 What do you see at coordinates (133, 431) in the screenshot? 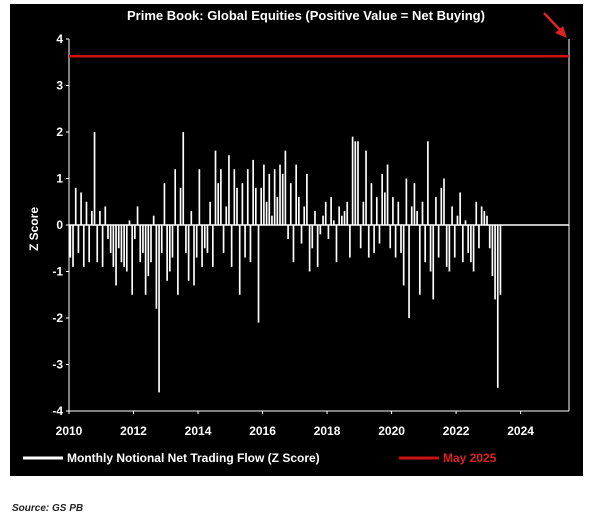
I see `x-tick-label: 2012` at bounding box center [133, 431].